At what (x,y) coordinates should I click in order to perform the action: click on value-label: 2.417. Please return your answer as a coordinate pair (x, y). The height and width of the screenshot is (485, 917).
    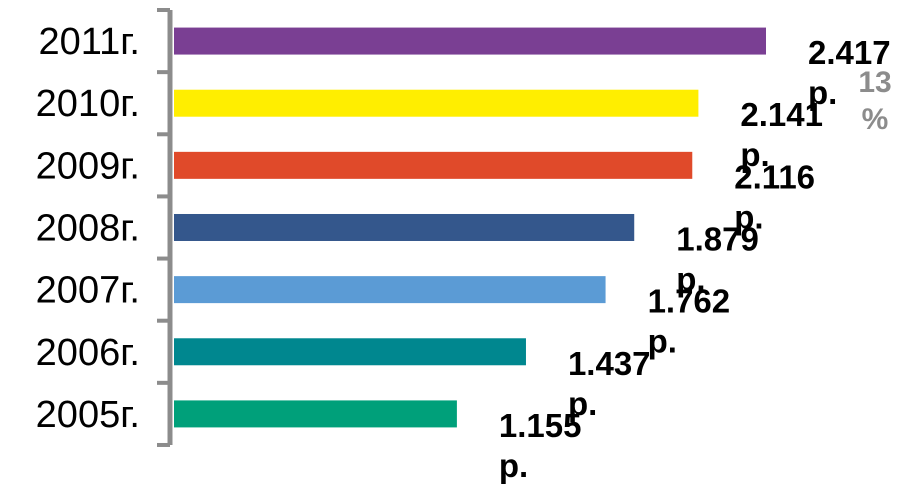
    Looking at the image, I should click on (849, 52).